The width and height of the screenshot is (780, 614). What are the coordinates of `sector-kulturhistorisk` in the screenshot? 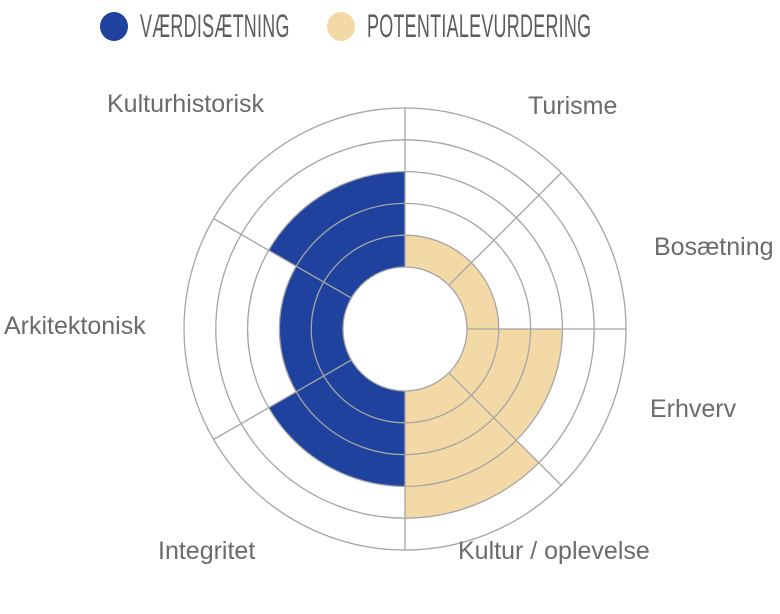 It's located at (336, 234).